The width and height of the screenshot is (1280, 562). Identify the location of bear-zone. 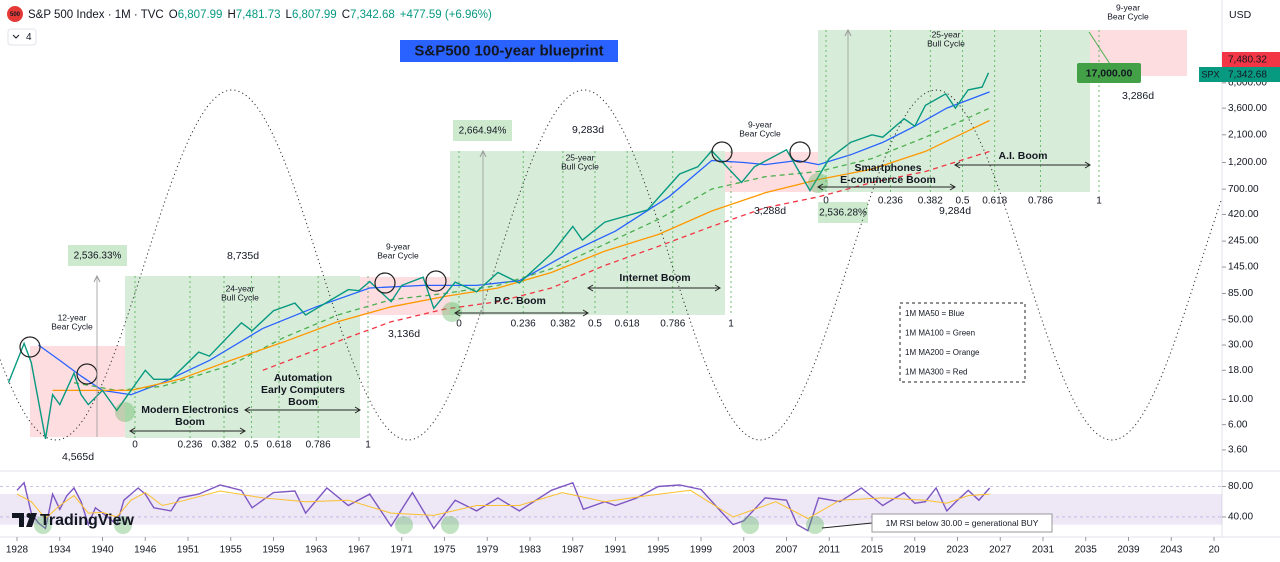
(771, 172).